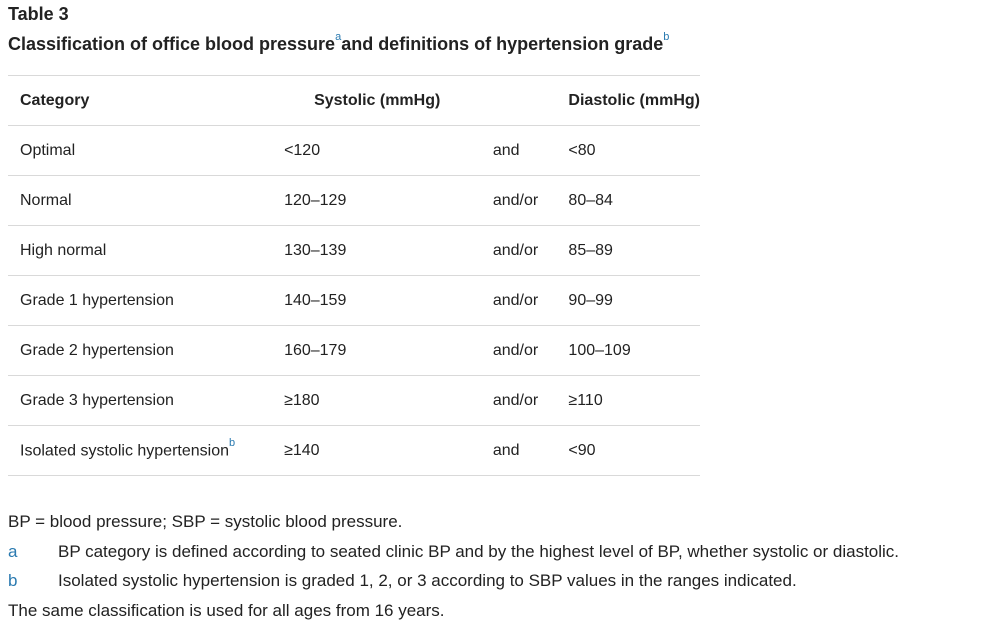 This screenshot has width=992, height=627. Describe the element at coordinates (634, 200) in the screenshot. I see `cell-diastolic: 80–84` at that location.